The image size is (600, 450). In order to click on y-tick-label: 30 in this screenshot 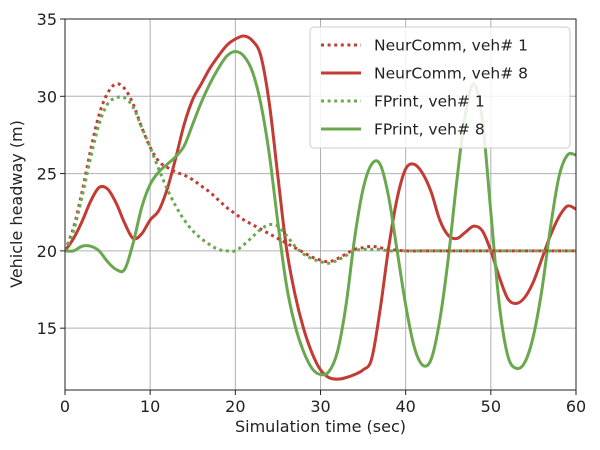, I will do `click(47, 96)`.